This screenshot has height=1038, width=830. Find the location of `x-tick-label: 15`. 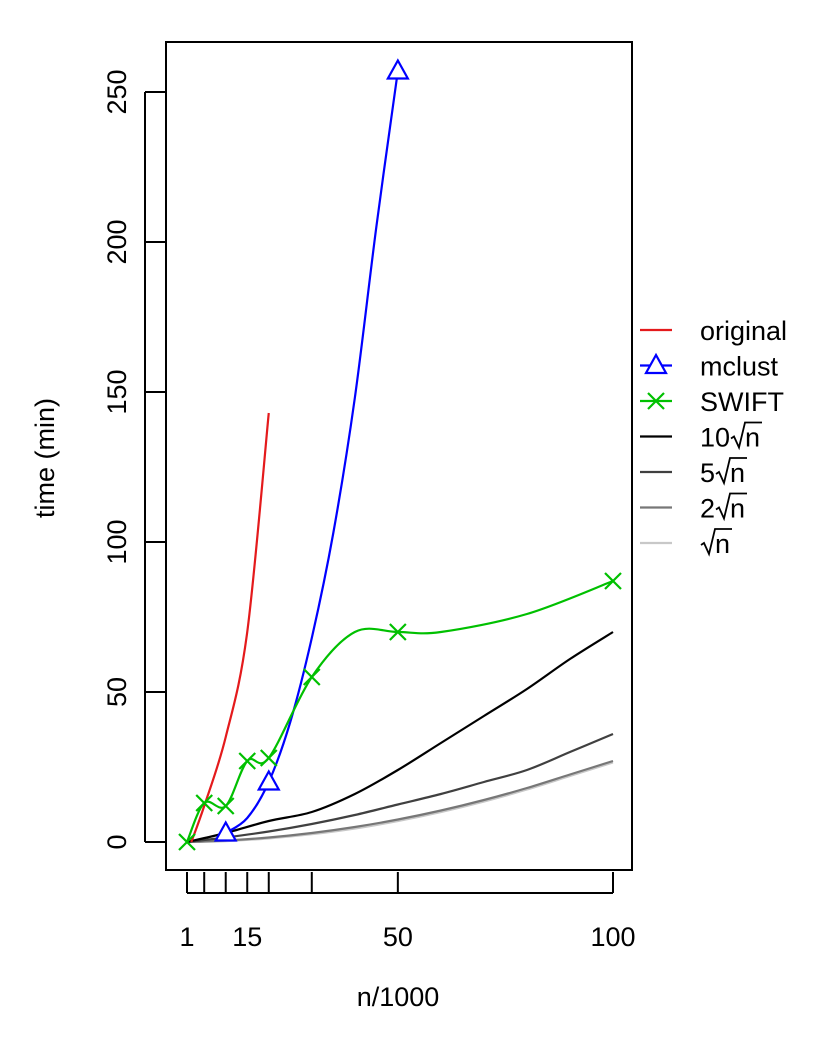

x-tick-label: 15 is located at coordinates (247, 937).